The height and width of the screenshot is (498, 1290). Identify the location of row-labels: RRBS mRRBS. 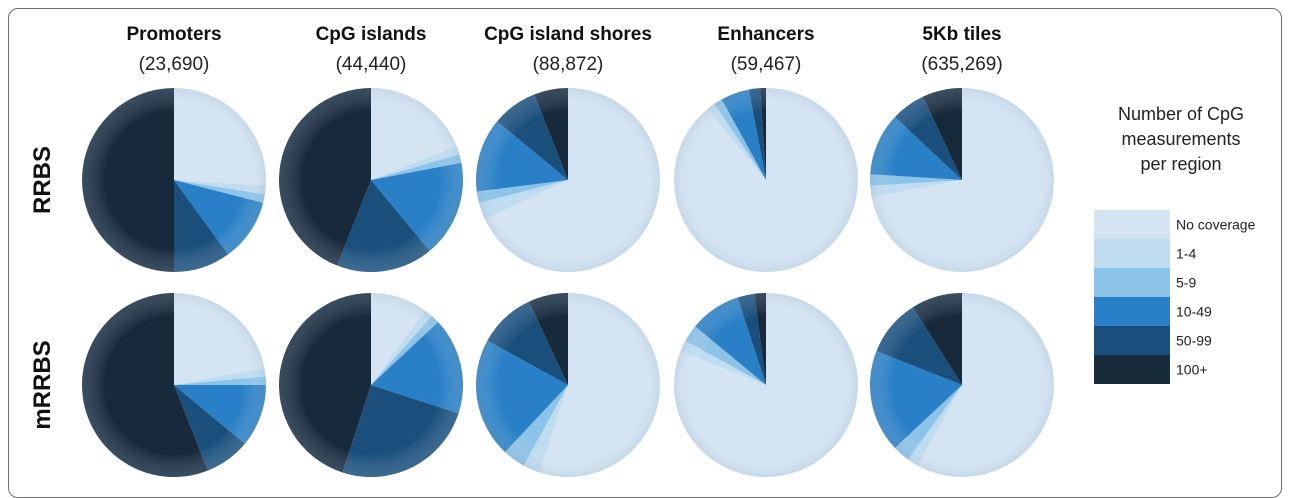
(42, 288).